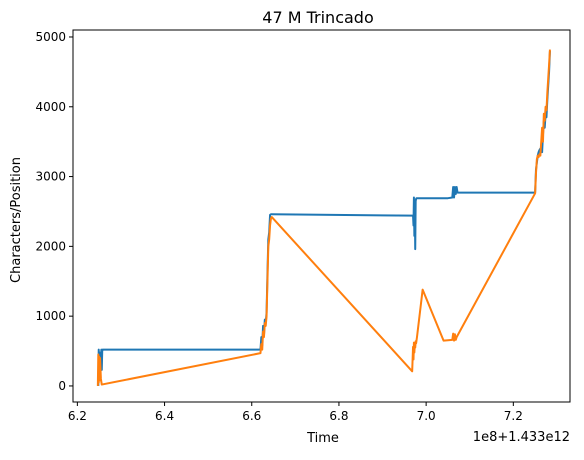 This screenshot has height=460, width=584. I want to click on x-tick-label: 7.2, so click(513, 416).